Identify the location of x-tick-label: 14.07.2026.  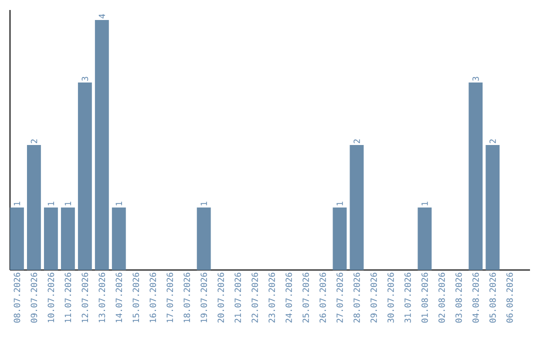
(119, 297).